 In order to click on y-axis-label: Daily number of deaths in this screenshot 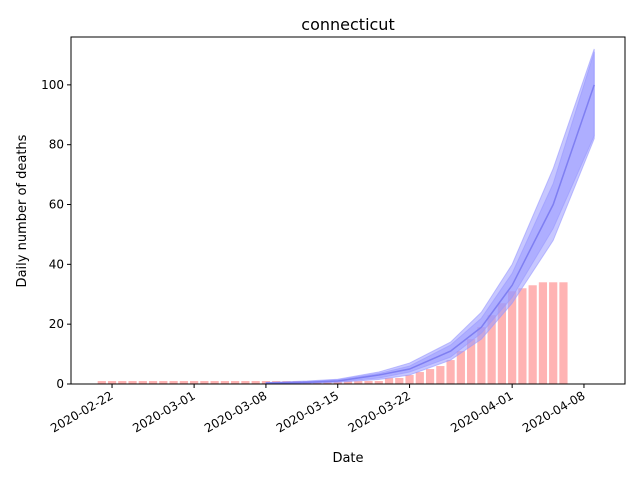, I will do `click(22, 210)`.